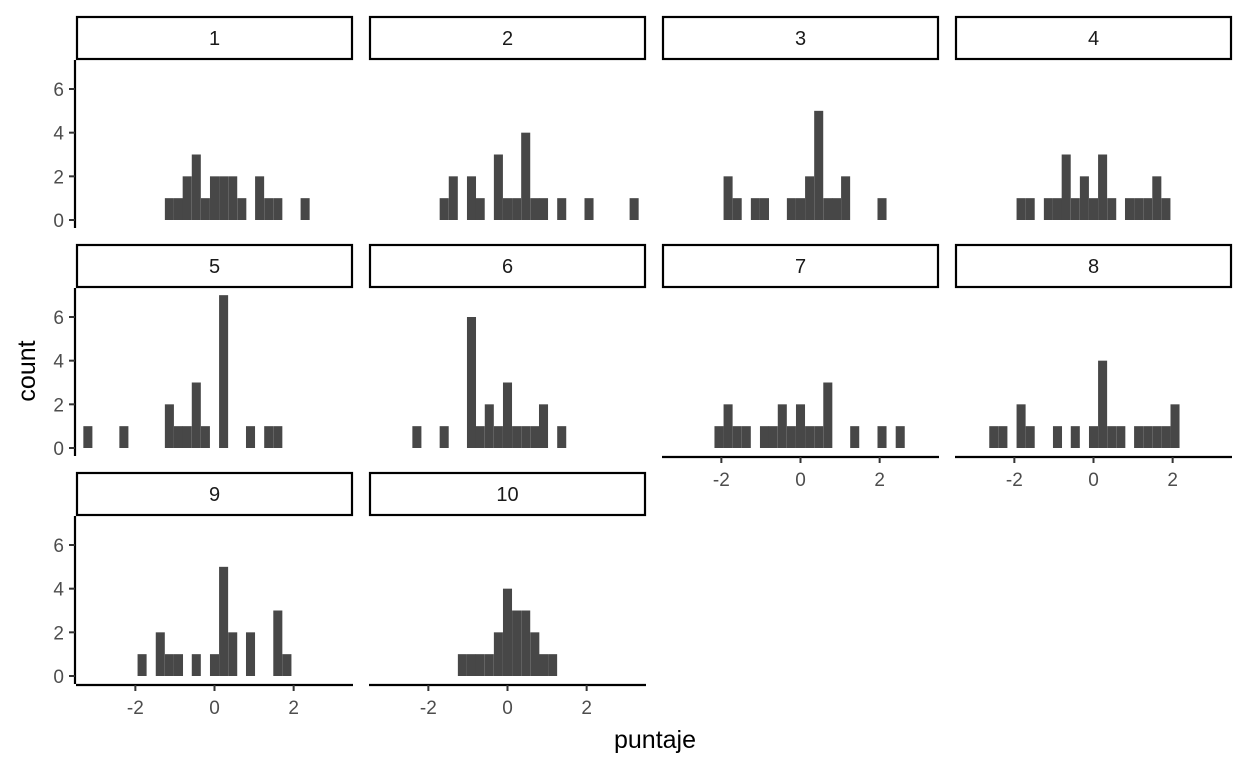 The width and height of the screenshot is (1248, 768). I want to click on facet-strip-label: 4, so click(1093, 39).